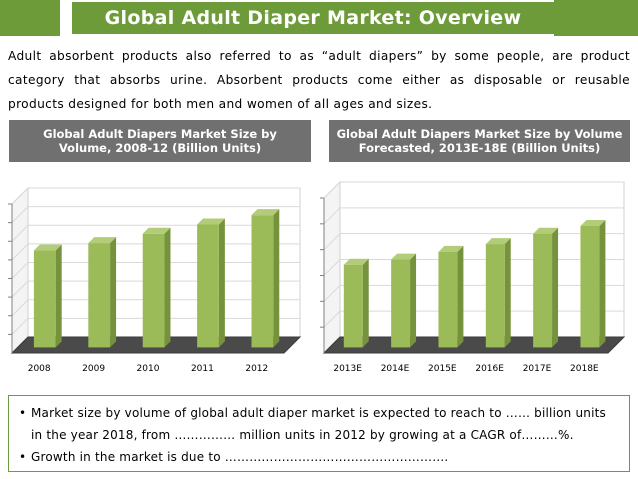 This screenshot has height=479, width=638. I want to click on x-tick-label: 2009, so click(93, 369).